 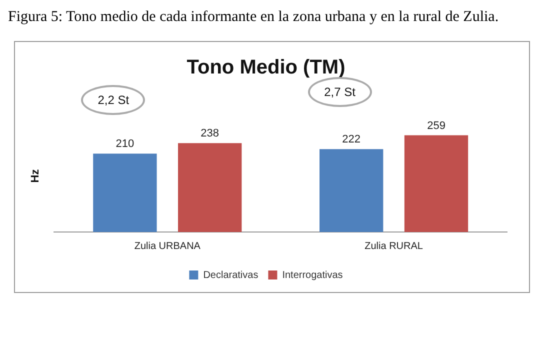 I want to click on data-label: 210, so click(x=125, y=144).